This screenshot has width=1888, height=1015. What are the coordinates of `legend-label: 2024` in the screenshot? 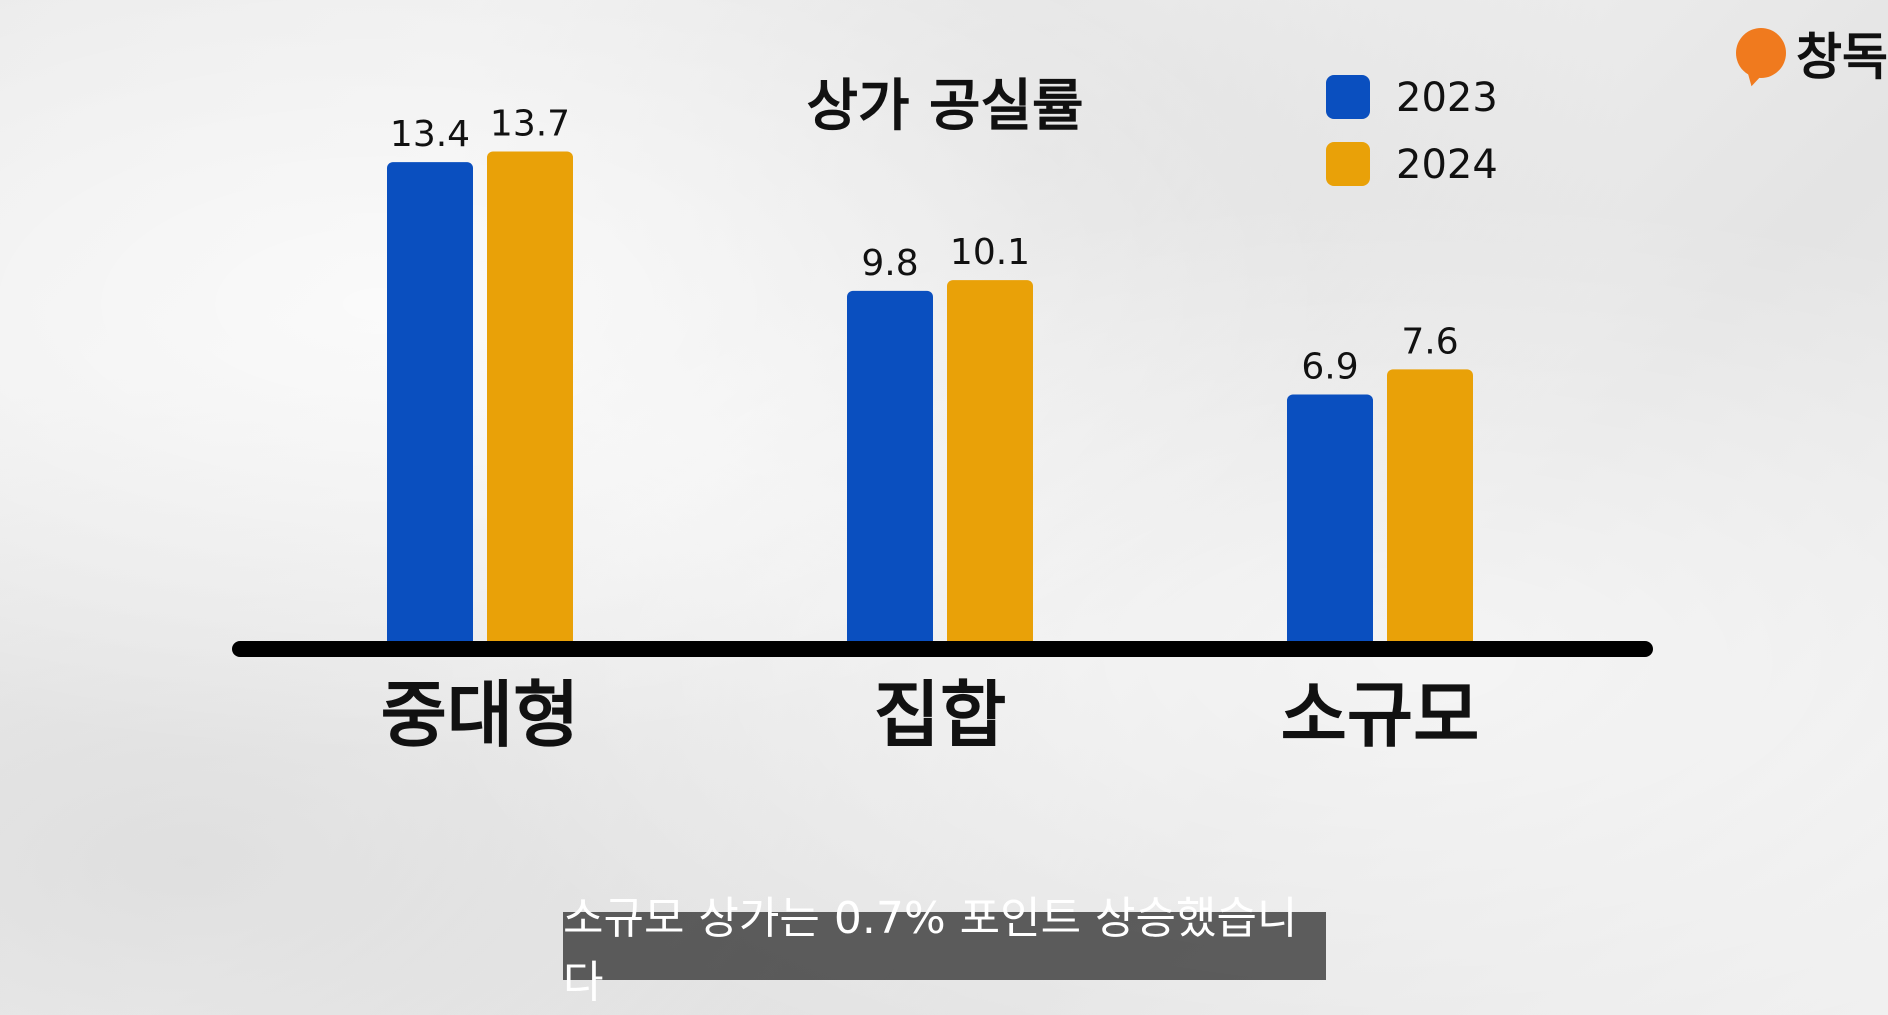 It's located at (1447, 165).